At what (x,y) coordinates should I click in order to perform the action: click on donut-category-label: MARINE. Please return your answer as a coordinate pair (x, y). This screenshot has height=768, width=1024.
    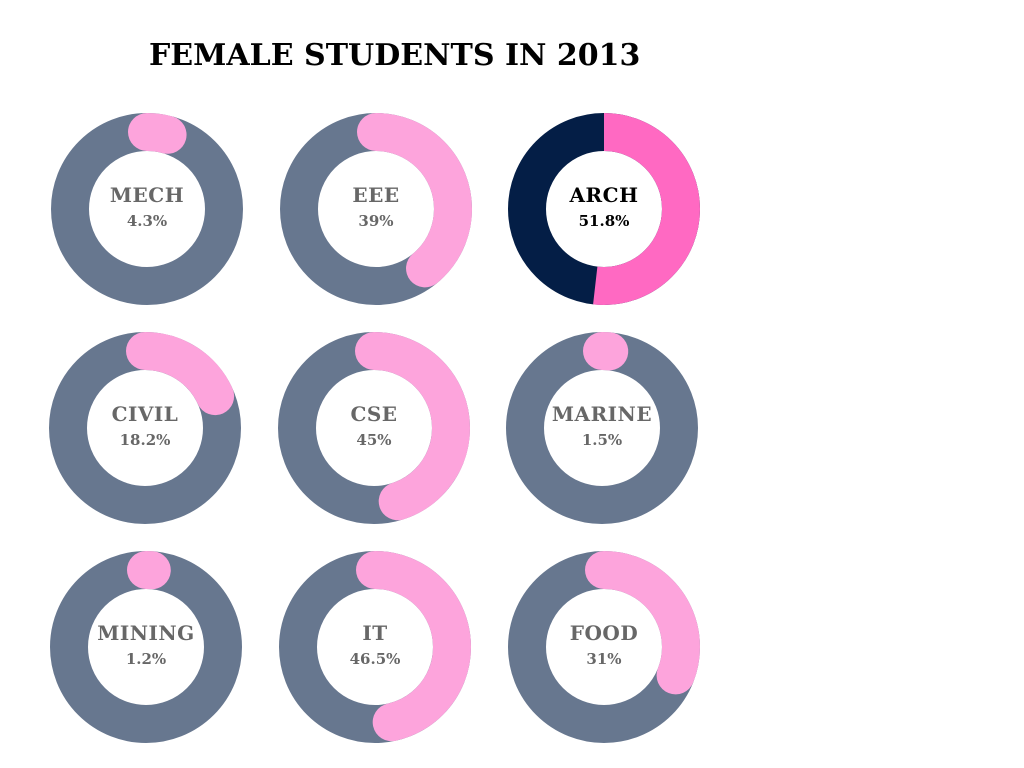
    Looking at the image, I should click on (602, 414).